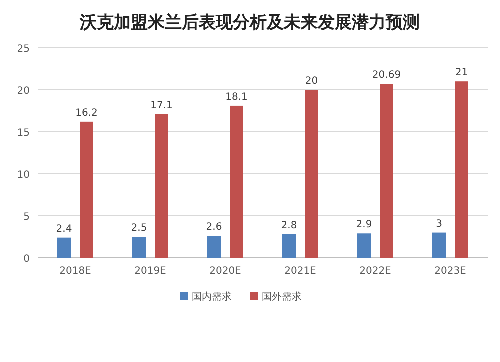 The image size is (500, 362). Describe the element at coordinates (139, 228) in the screenshot. I see `data-label: 2.5` at that location.